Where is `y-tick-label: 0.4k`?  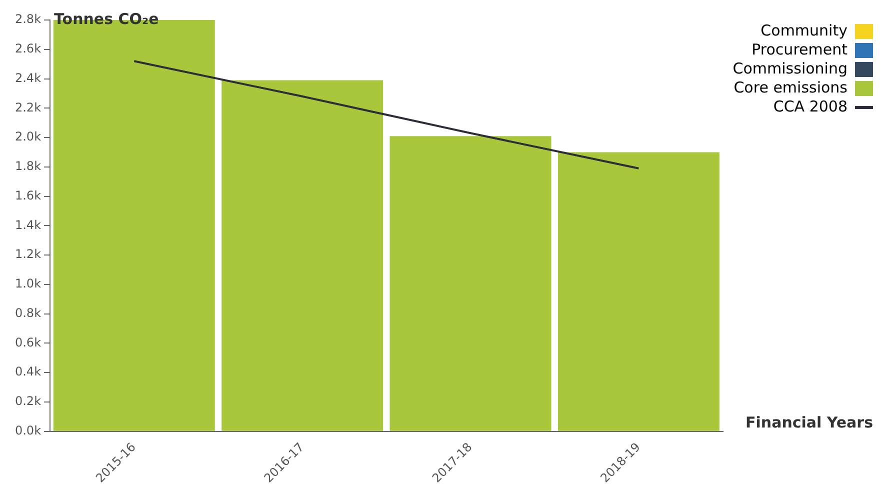 y-tick-label: 0.4k is located at coordinates (28, 371).